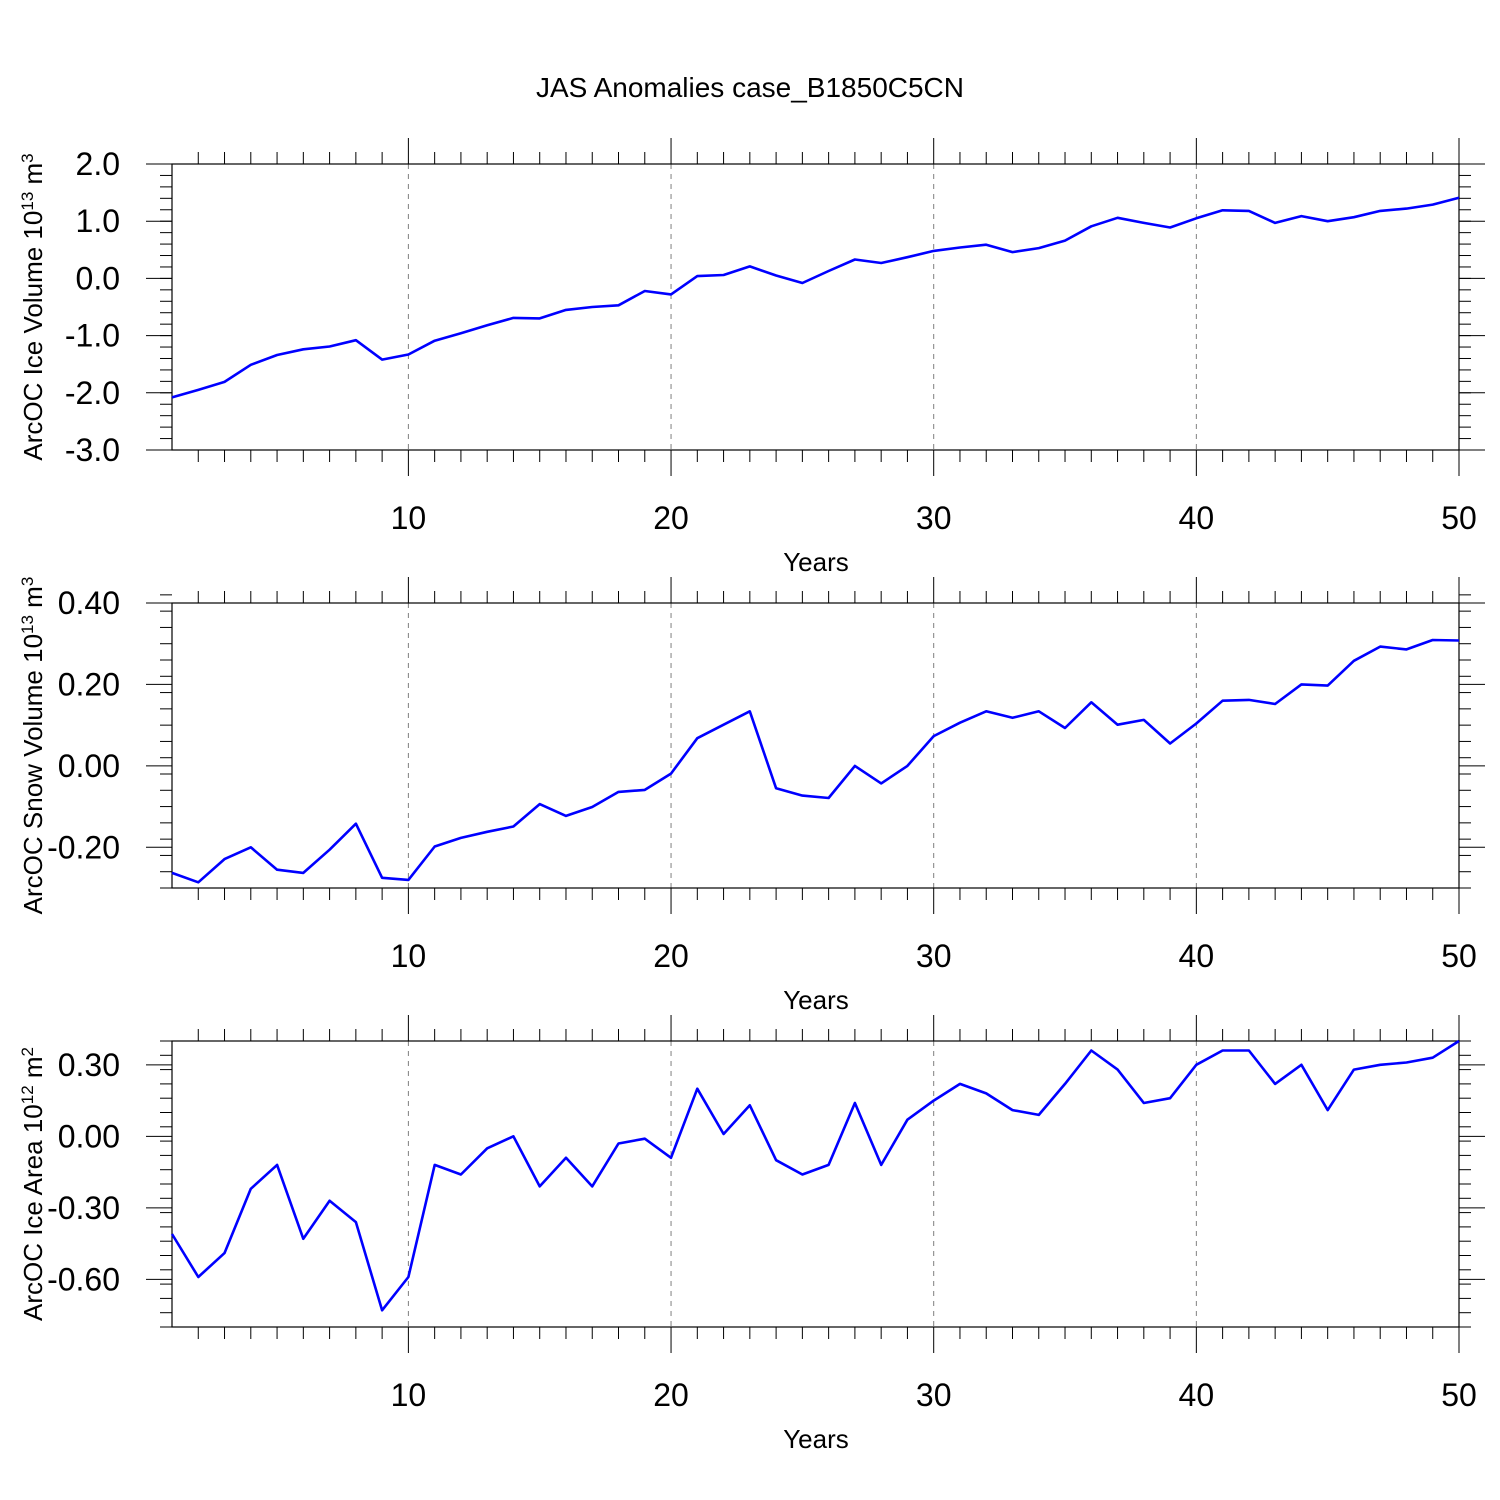 The width and height of the screenshot is (1500, 1500). I want to click on x-tick-label: 10, so click(409, 956).